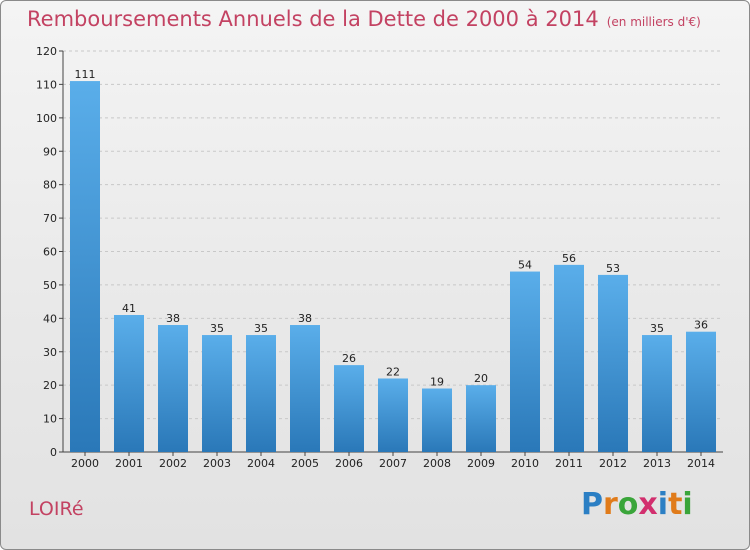 The image size is (750, 550). Describe the element at coordinates (129, 463) in the screenshot. I see `x-tick-label: 2001` at that location.